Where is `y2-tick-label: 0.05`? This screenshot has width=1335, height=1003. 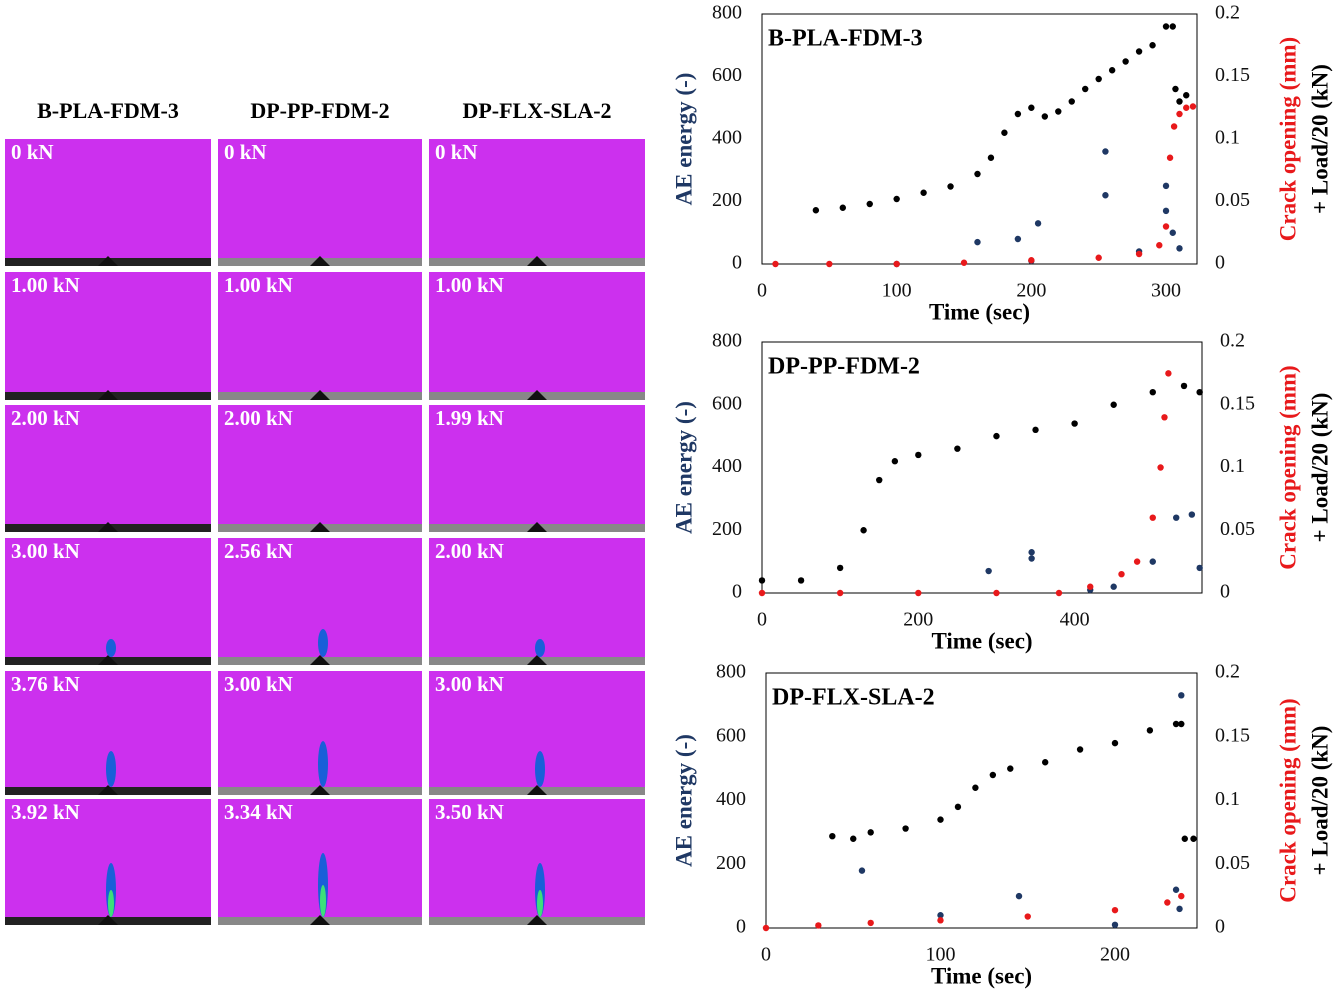
y2-tick-label: 0.05 is located at coordinates (1232, 863).